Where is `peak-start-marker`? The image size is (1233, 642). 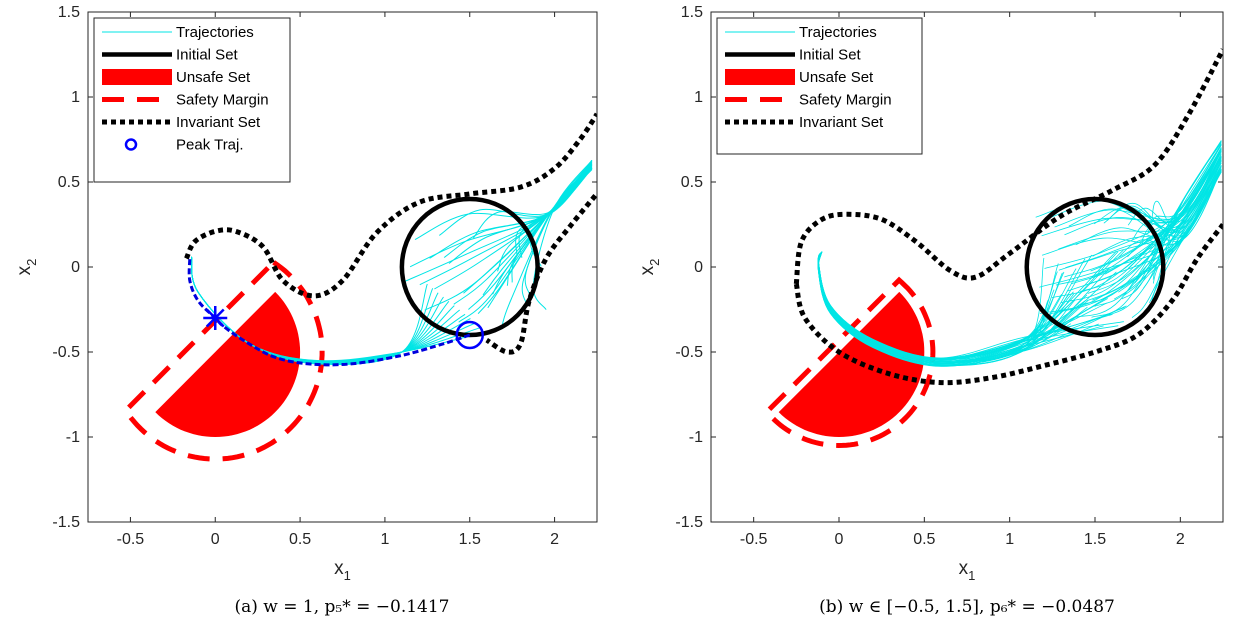 peak-start-marker is located at coordinates (469, 335).